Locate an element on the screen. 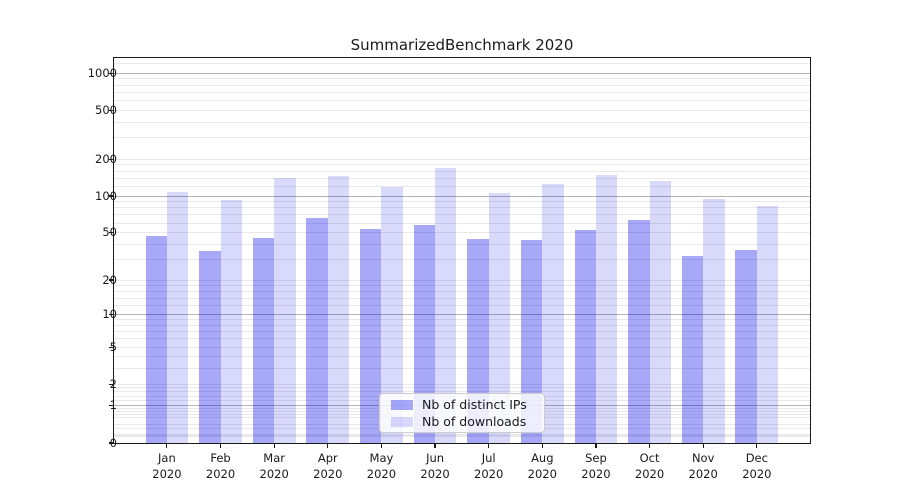 Image resolution: width=900 pixels, height=500 pixels. y-tick-label: 1 is located at coordinates (113, 405).